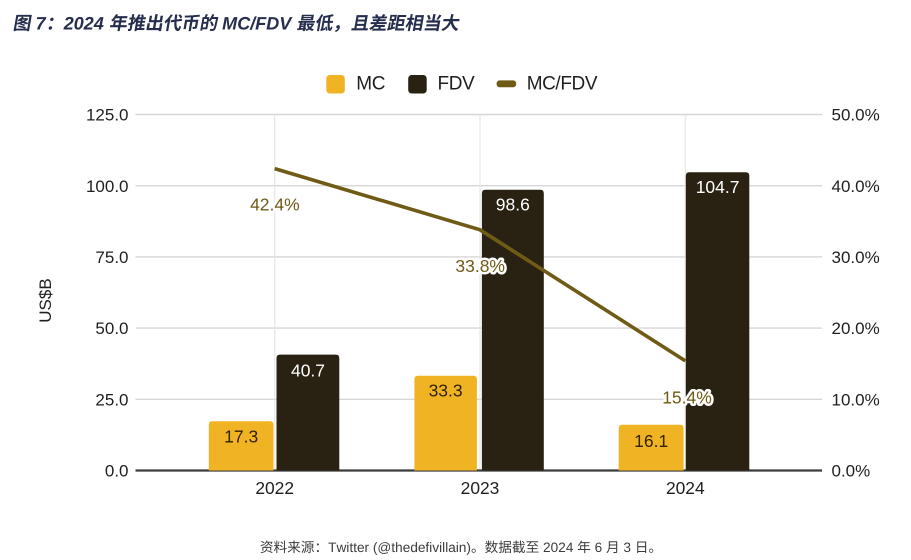 The width and height of the screenshot is (911, 560). Describe the element at coordinates (446, 391) in the screenshot. I see `svg-text: 33.3` at that location.